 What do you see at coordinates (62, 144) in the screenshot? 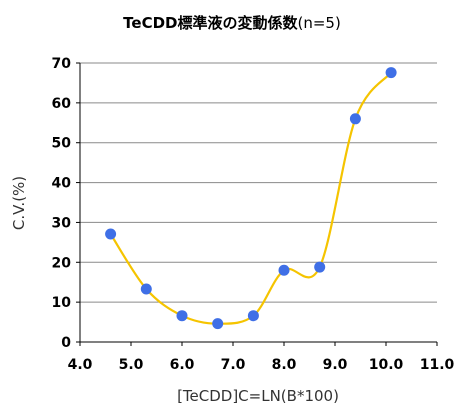
I see `y-tick-label: 50` at bounding box center [62, 144].